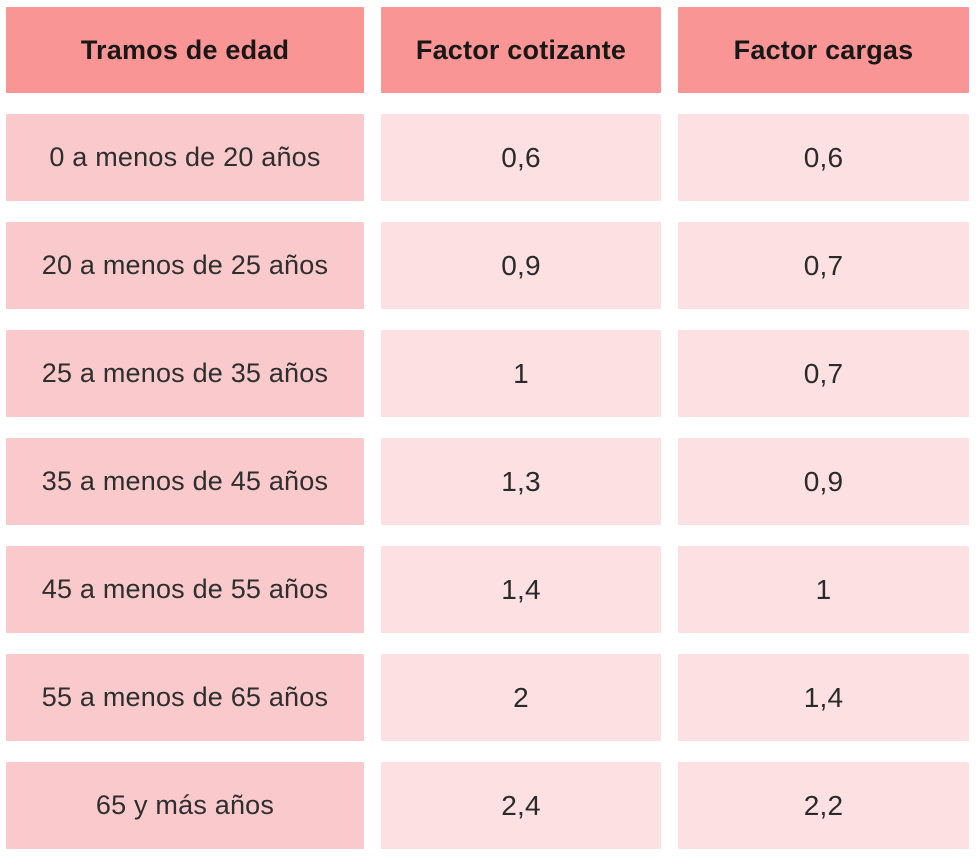 The image size is (978, 856). What do you see at coordinates (185, 481) in the screenshot?
I see `row-3-tramo-cell: 35 a menos de 45 años` at bounding box center [185, 481].